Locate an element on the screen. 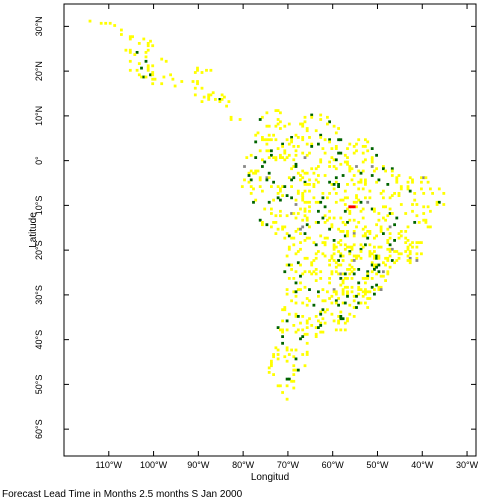  red-grid-point is located at coordinates (350, 207).